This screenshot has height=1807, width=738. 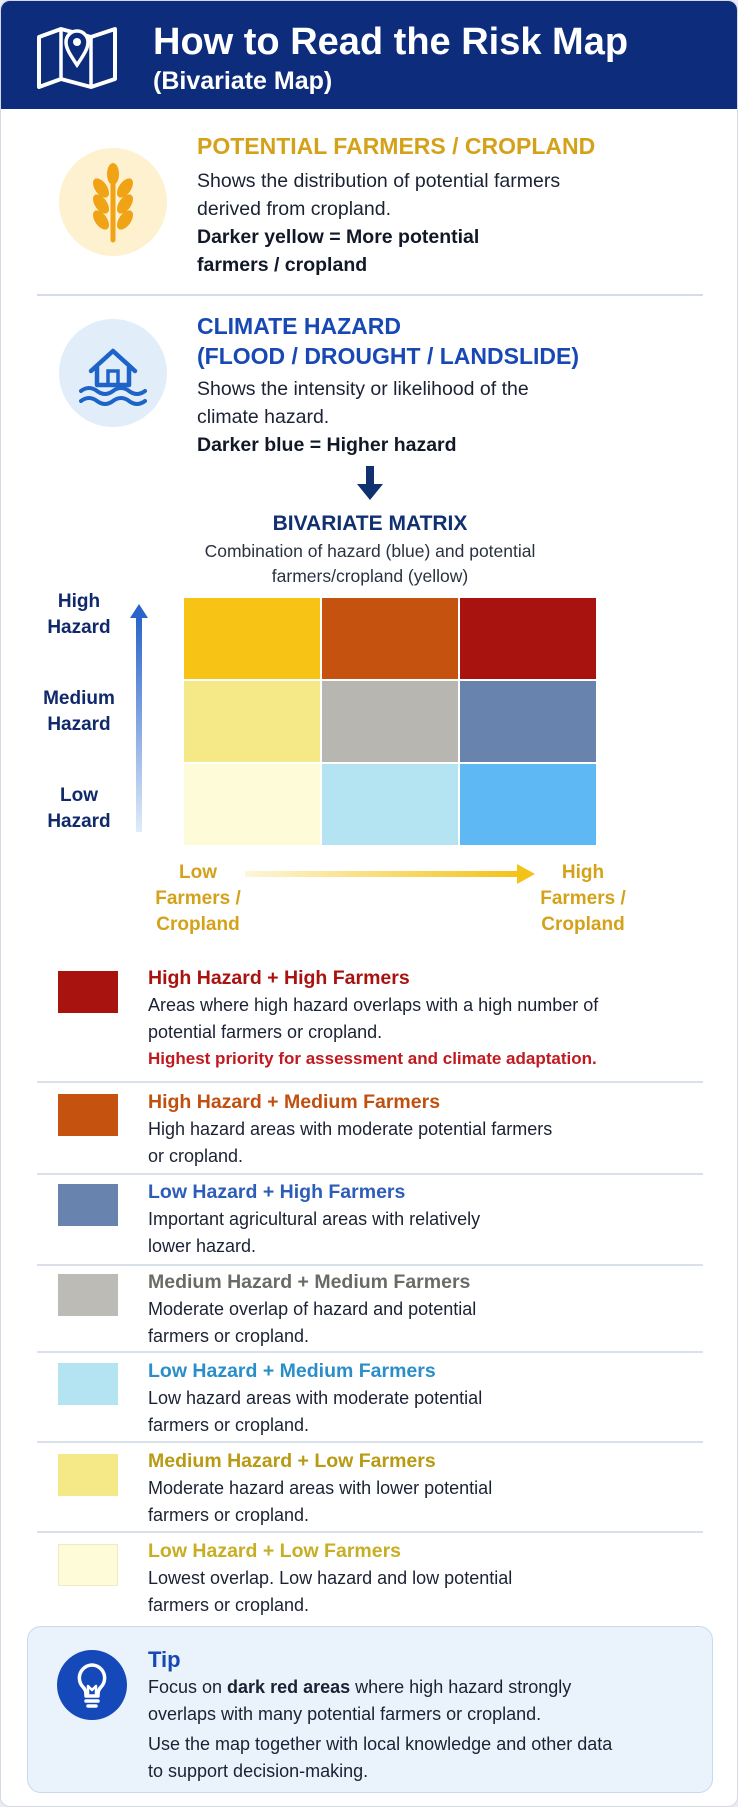 I want to click on legend-title: Low Hazard + Medium Farmers, so click(x=292, y=1371).